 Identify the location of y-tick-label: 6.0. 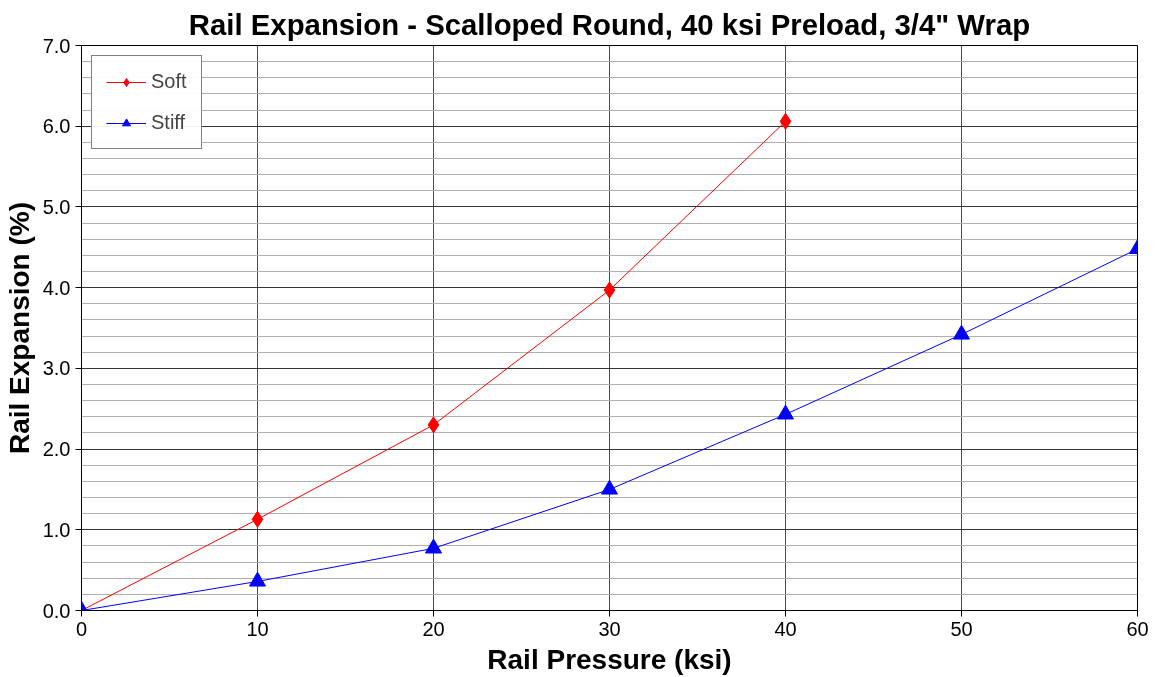
(56, 126).